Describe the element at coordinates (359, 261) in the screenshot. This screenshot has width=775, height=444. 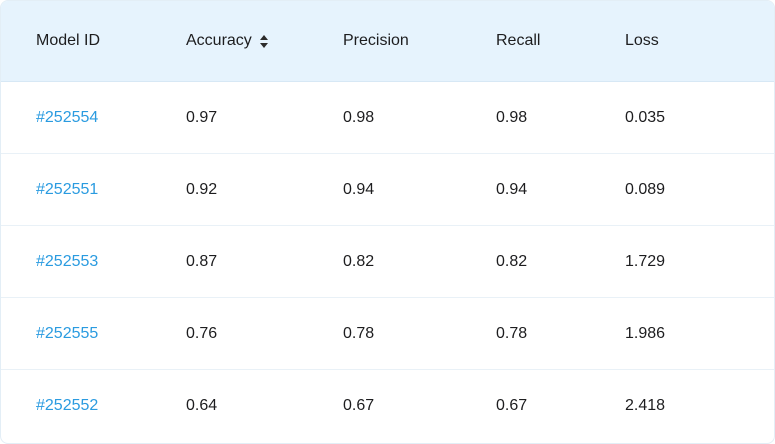
I see `precision-cell: 0.82` at that location.